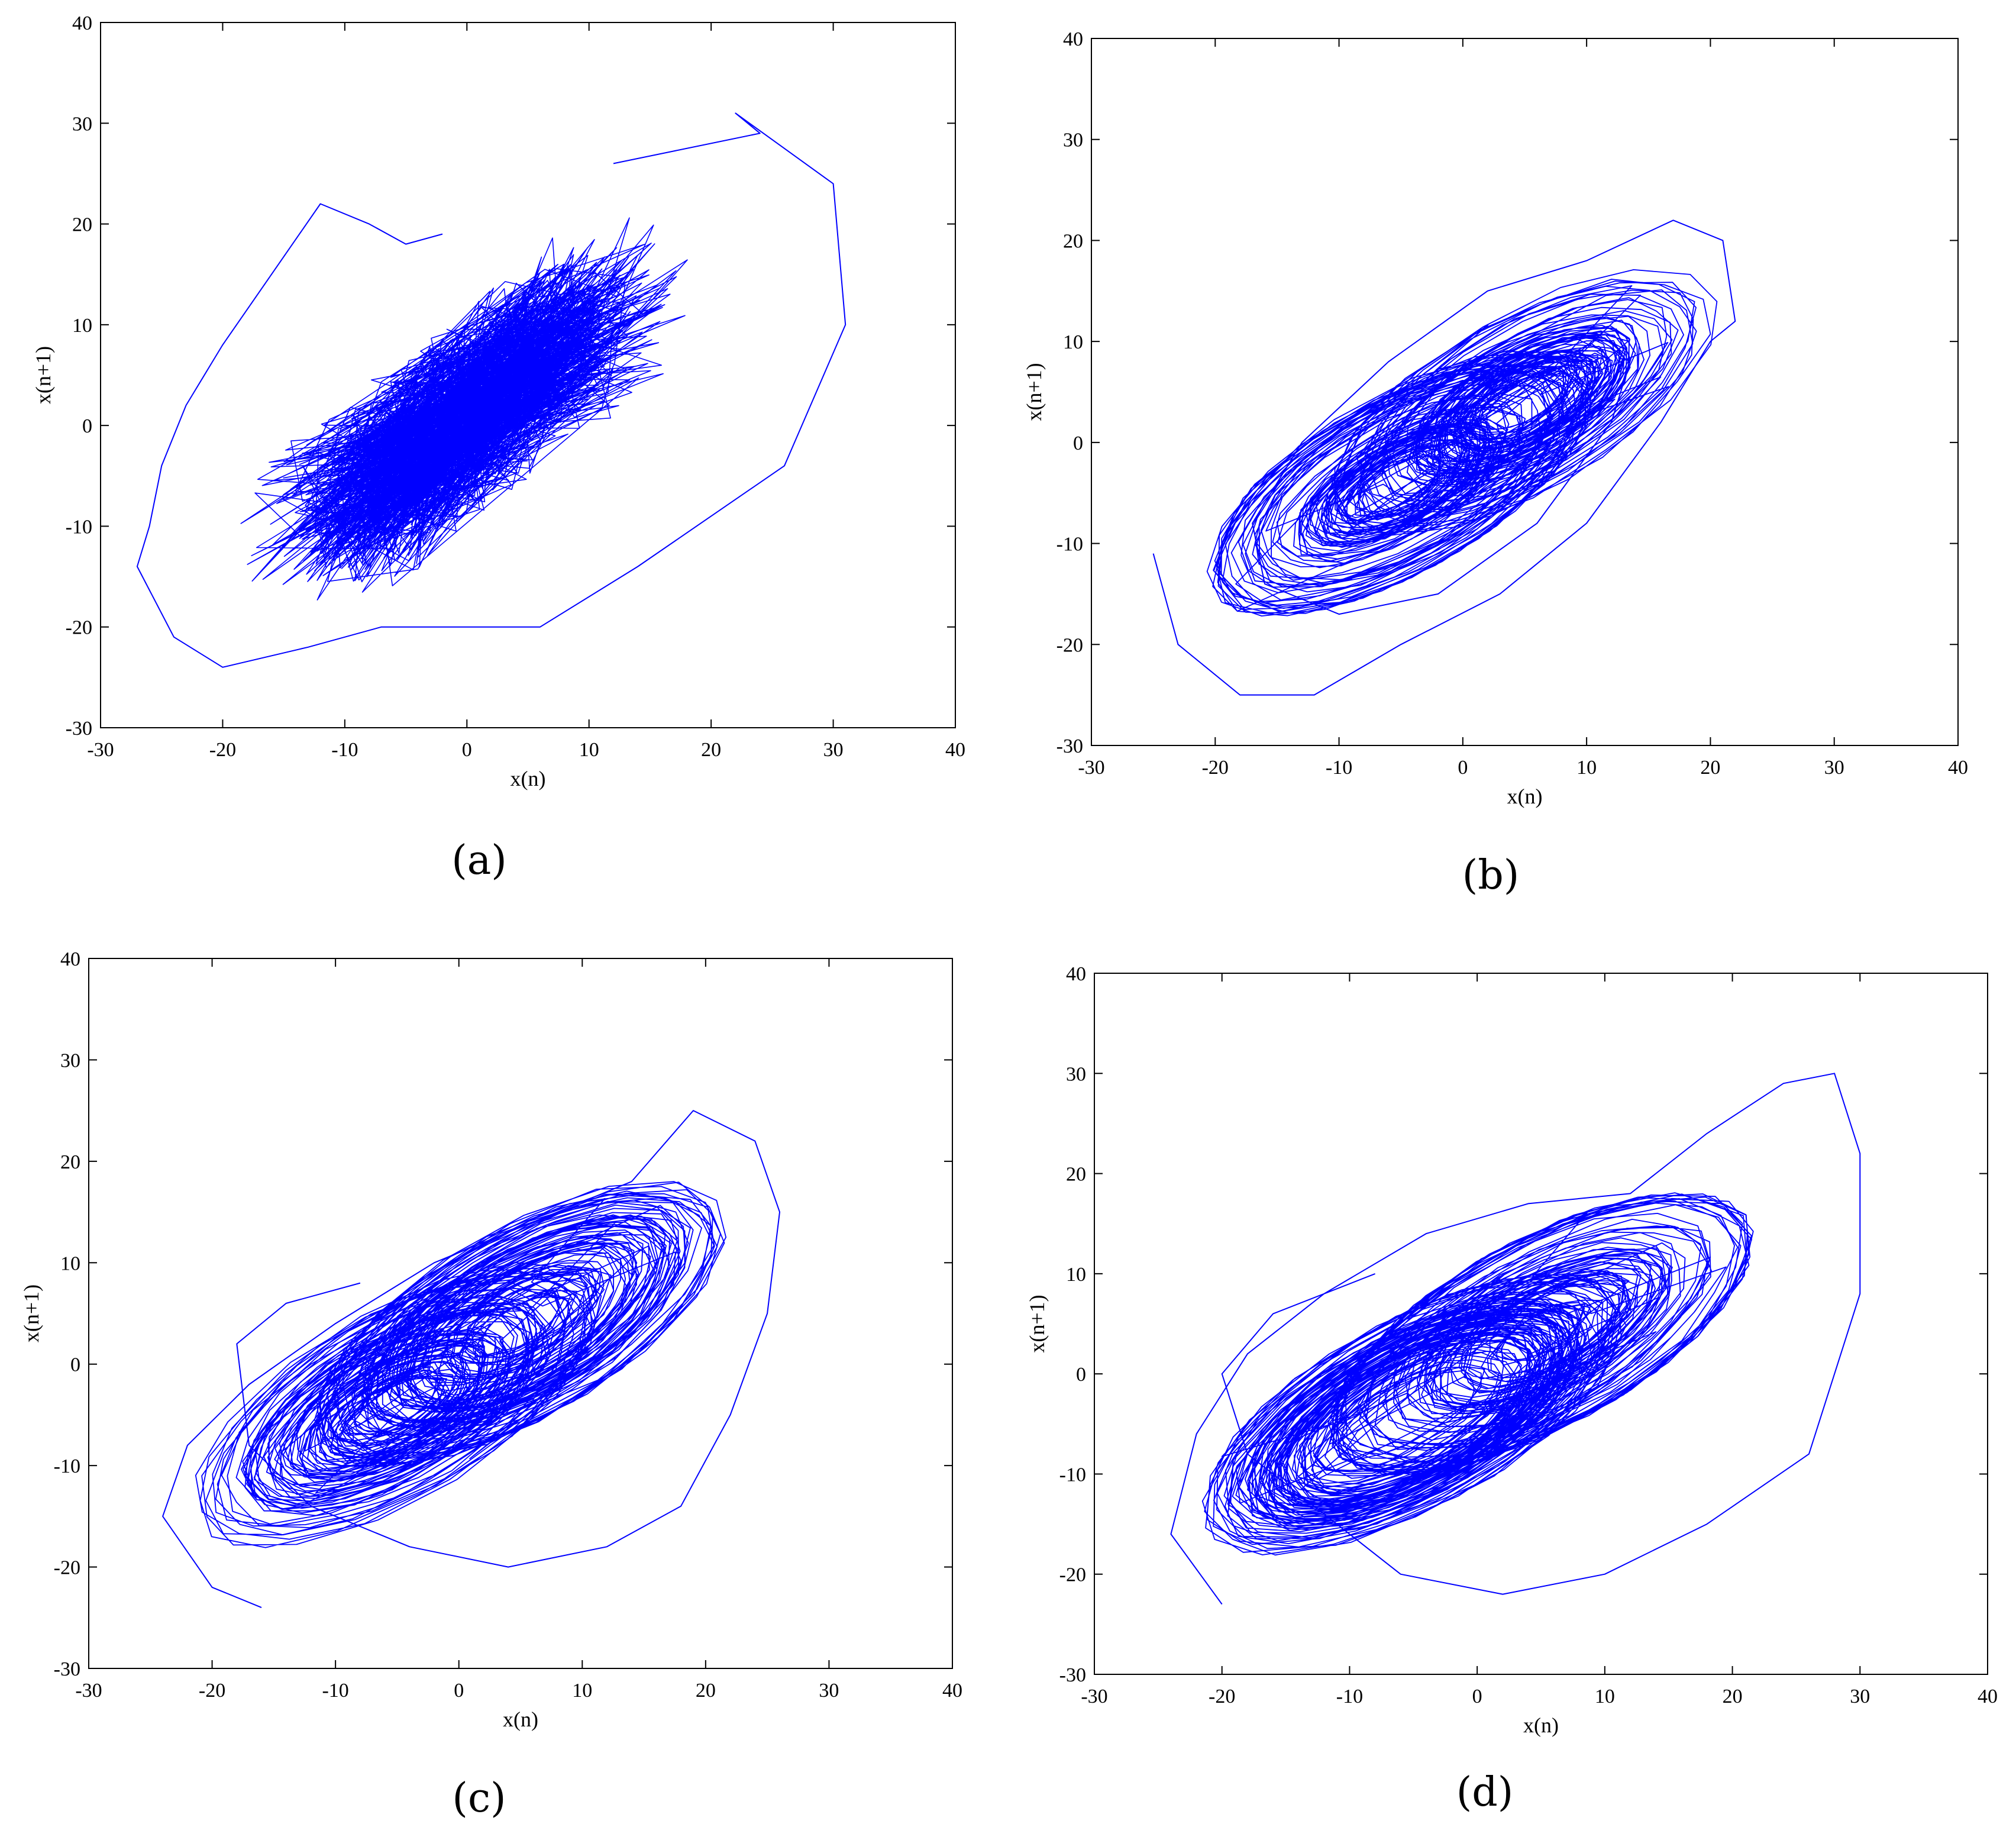 Image resolution: width=2016 pixels, height=1840 pixels. What do you see at coordinates (479, 1798) in the screenshot?
I see `caption-c: (c)` at bounding box center [479, 1798].